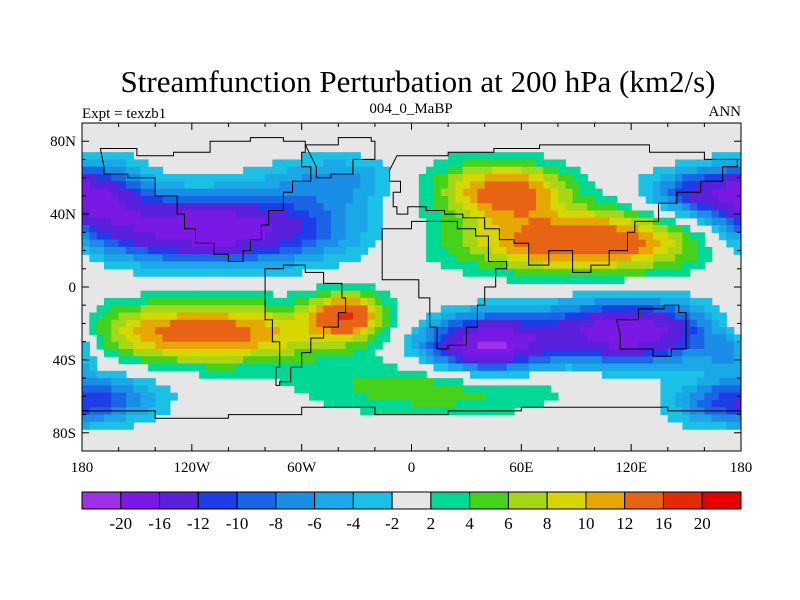  Describe the element at coordinates (702, 523) in the screenshot. I see `colorbar-label: 20` at that location.